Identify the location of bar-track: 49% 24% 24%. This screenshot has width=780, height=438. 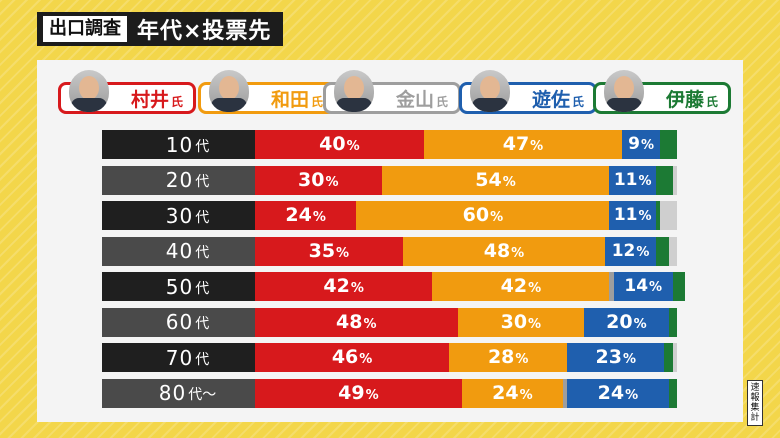
(466, 393).